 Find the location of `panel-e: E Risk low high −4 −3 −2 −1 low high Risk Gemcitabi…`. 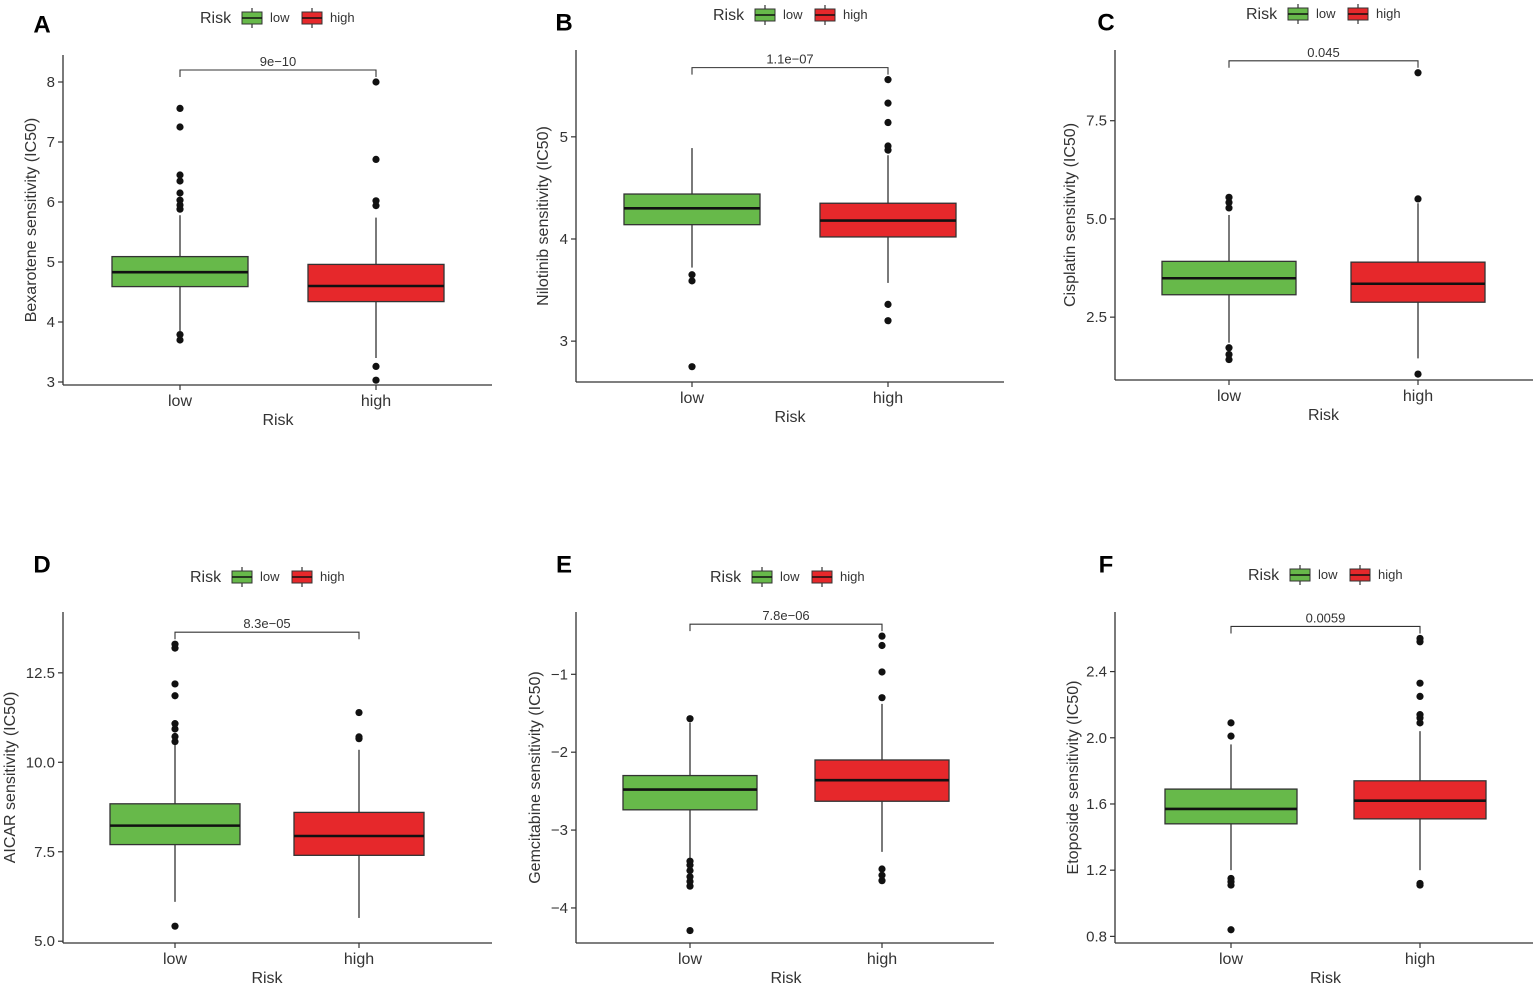

panel-e: E Risk low high −4 −3 −2 −1 low high Risk Gemcitabi… is located at coordinates (760, 768).